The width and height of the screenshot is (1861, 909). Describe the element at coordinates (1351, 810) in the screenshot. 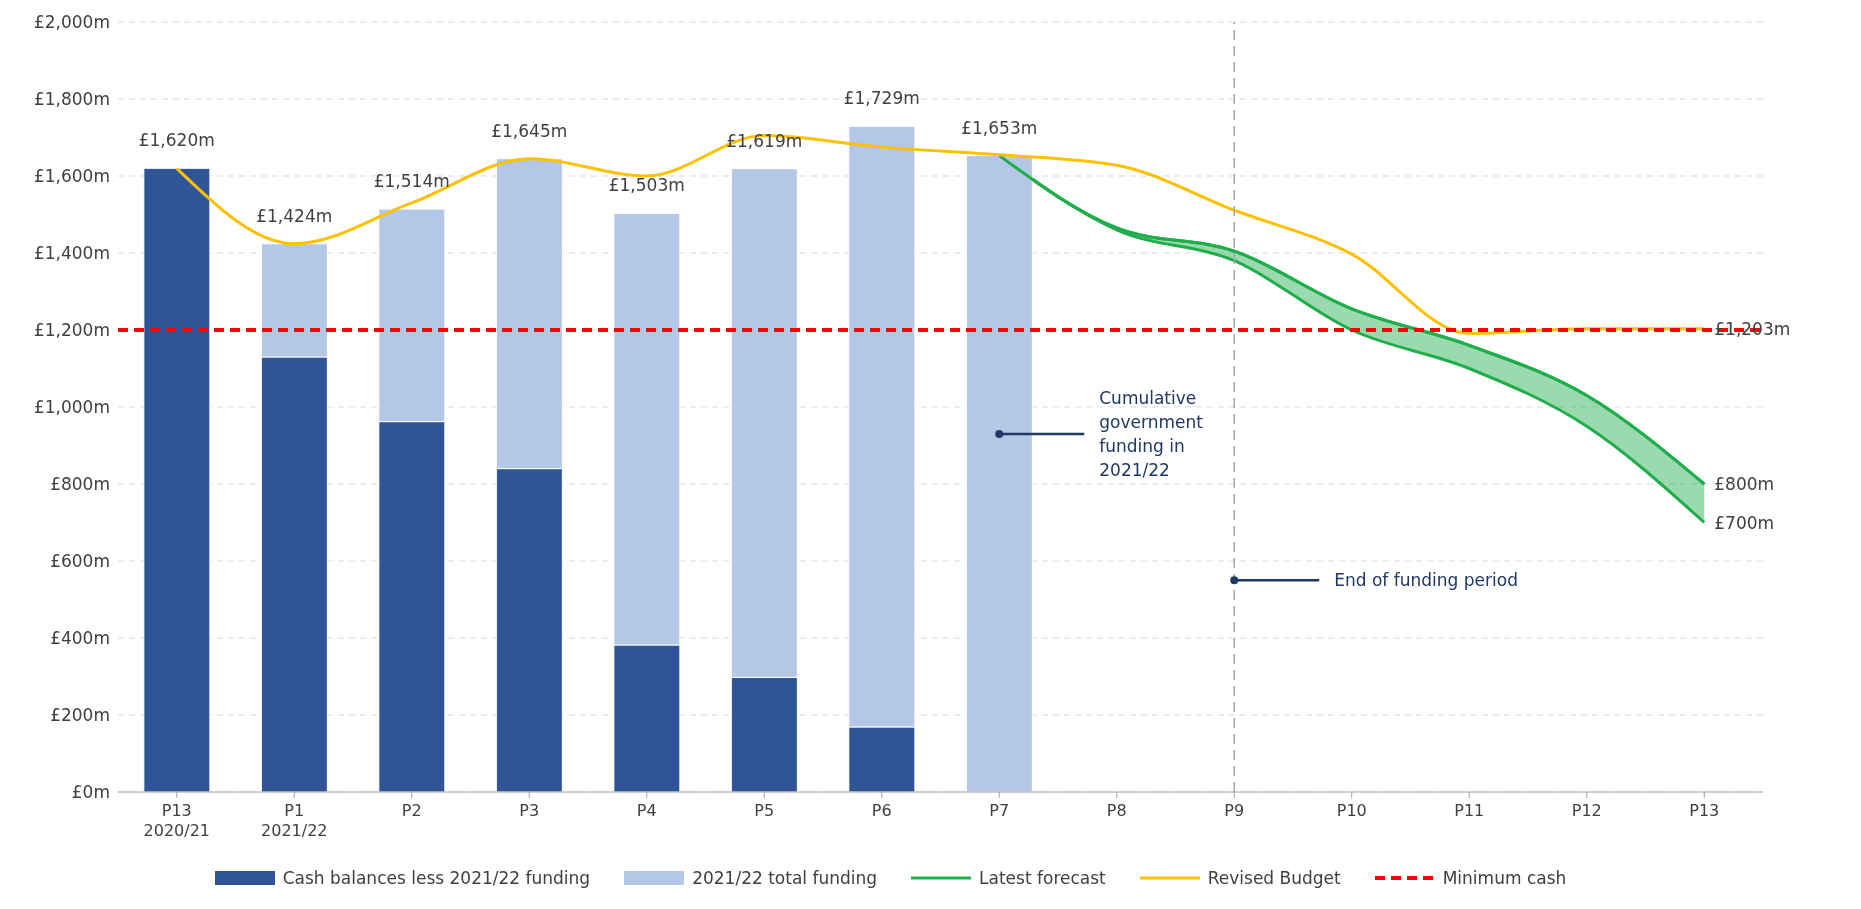

I see `x-tick-label: P10` at that location.